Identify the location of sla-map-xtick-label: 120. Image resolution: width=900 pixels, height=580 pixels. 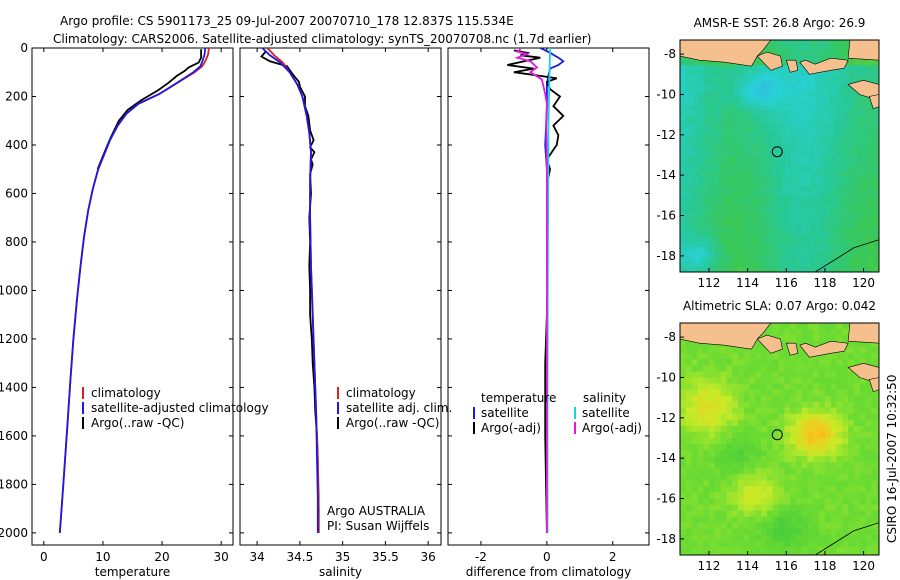
(863, 566).